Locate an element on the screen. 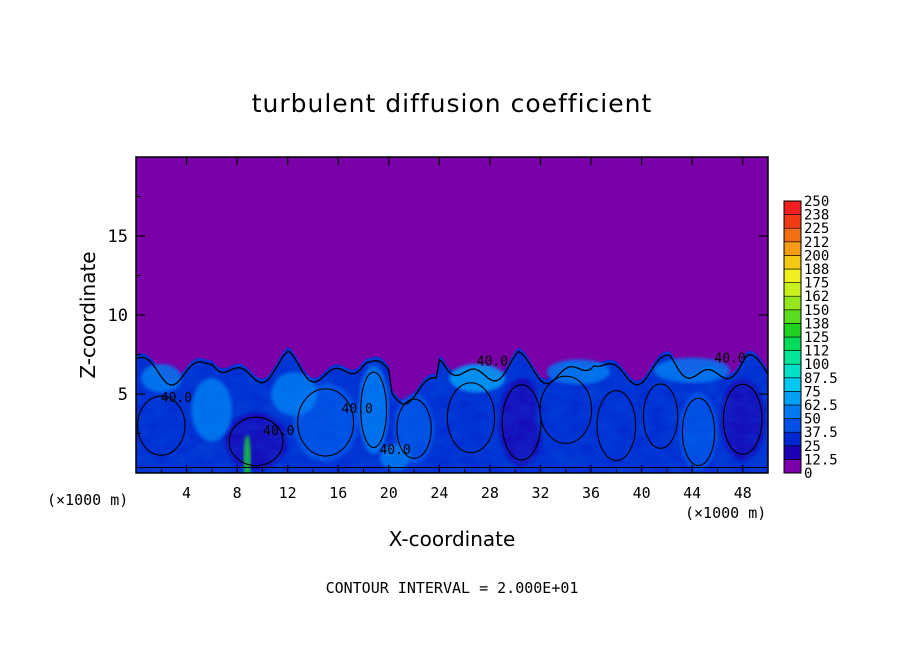  colorbar-label: 12.5 is located at coordinates (821, 460).